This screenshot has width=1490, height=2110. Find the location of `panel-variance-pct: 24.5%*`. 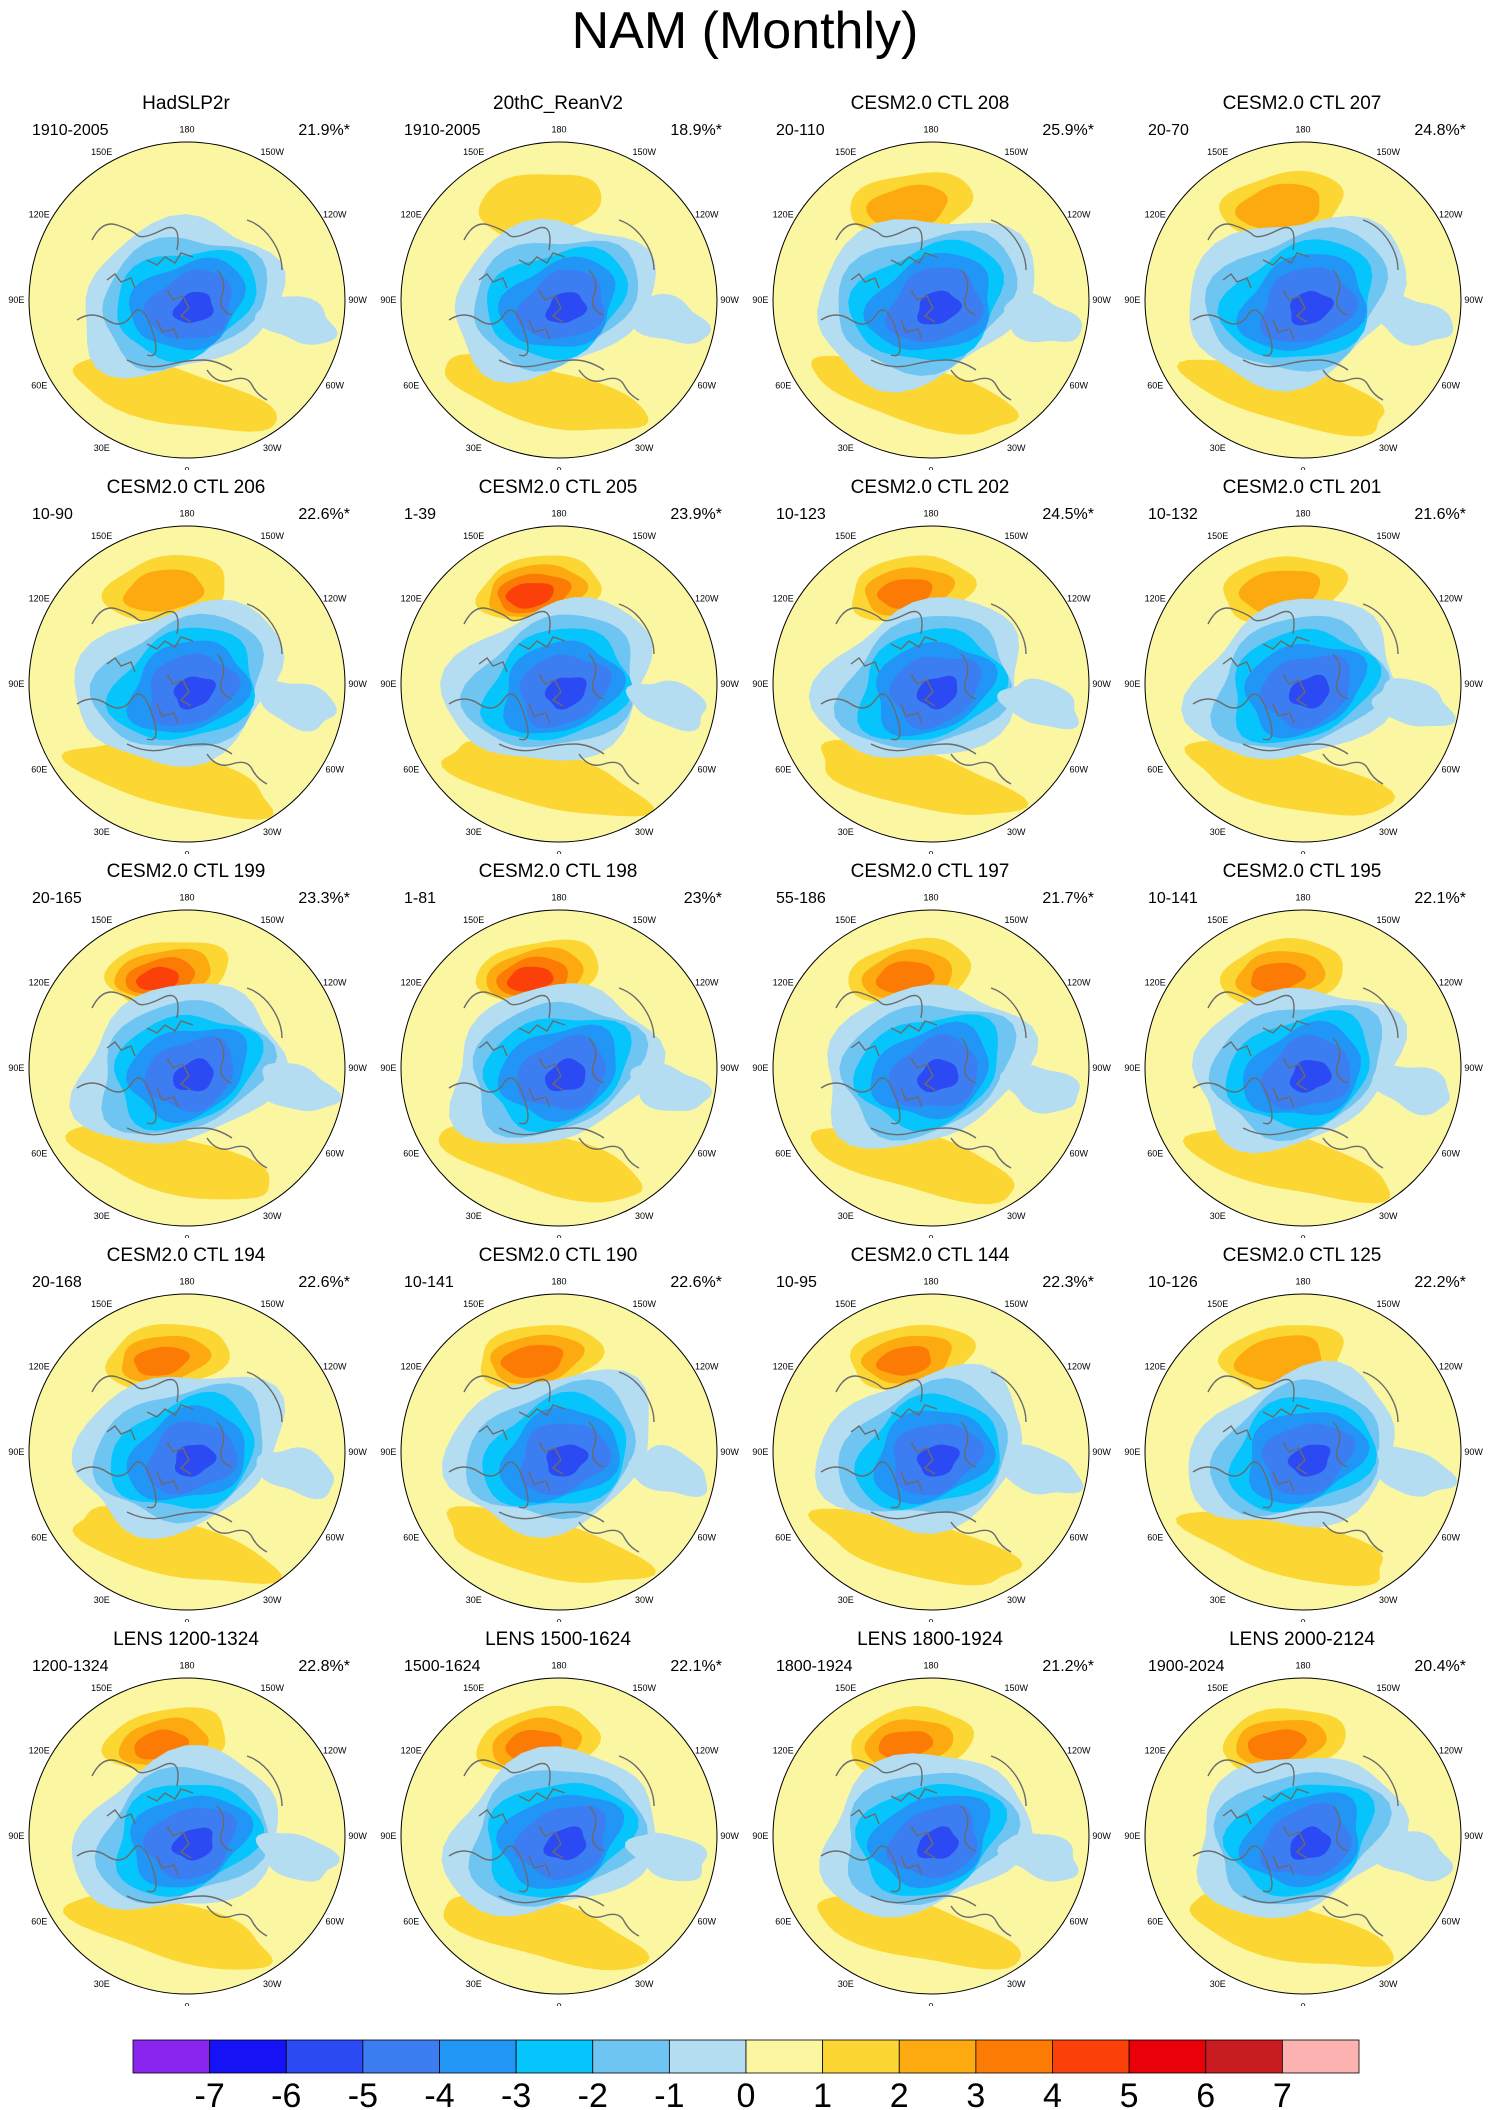

panel-variance-pct: 24.5%* is located at coordinates (1068, 514).